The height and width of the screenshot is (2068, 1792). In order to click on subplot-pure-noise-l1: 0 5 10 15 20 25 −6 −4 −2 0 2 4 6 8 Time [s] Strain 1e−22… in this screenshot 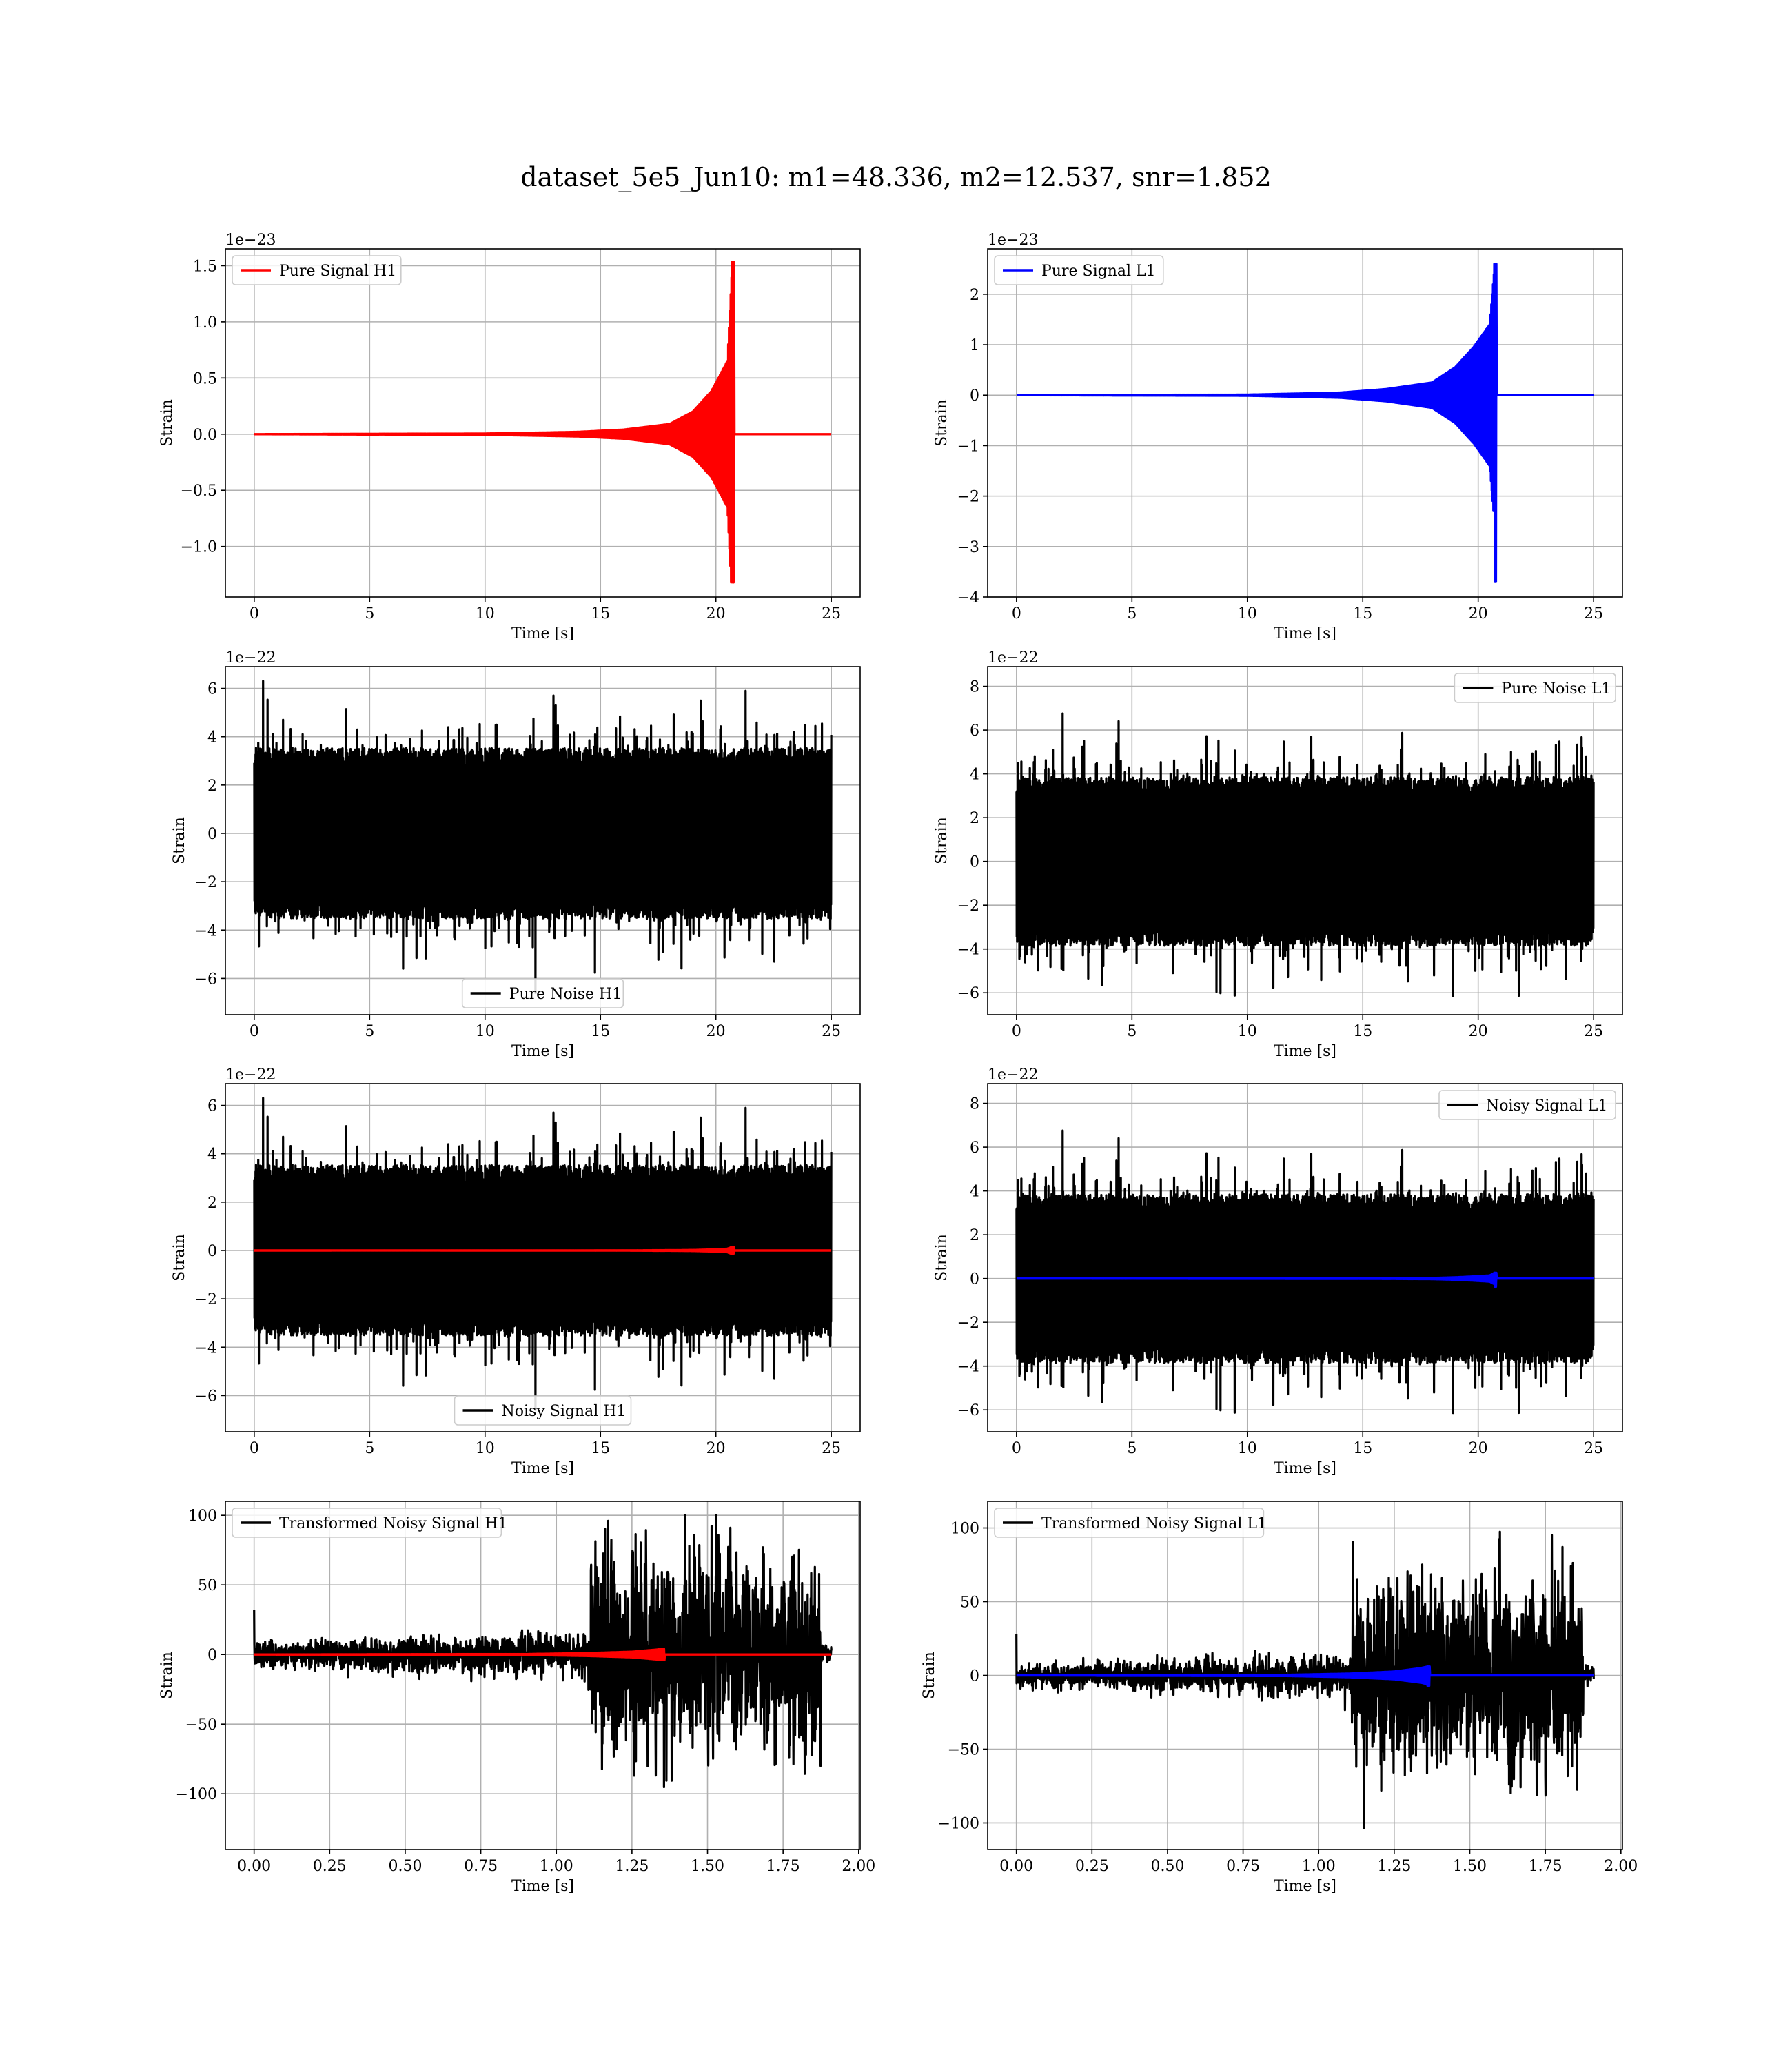, I will do `click(1278, 854)`.